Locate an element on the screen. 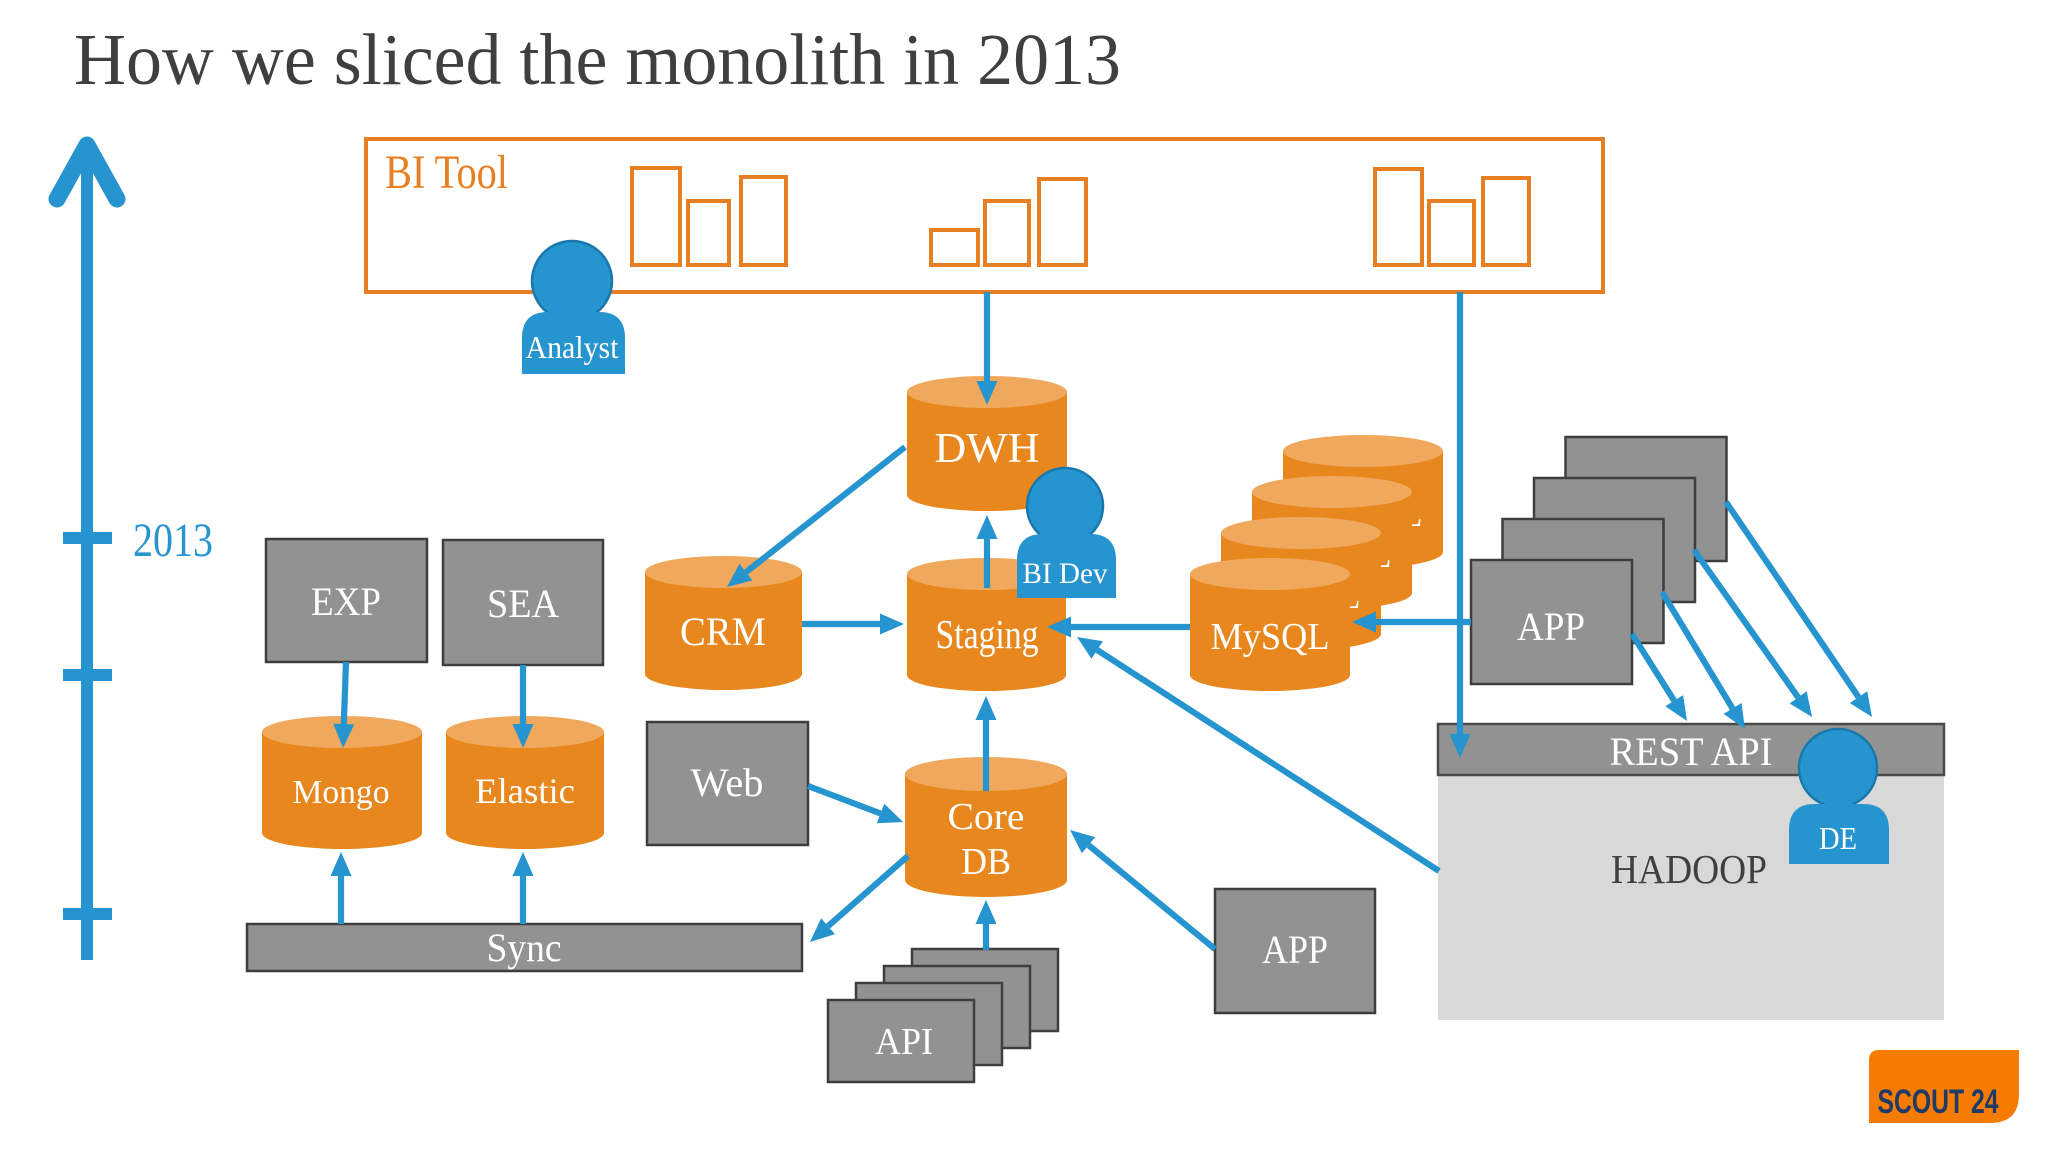  svg-text: API is located at coordinates (904, 1042).